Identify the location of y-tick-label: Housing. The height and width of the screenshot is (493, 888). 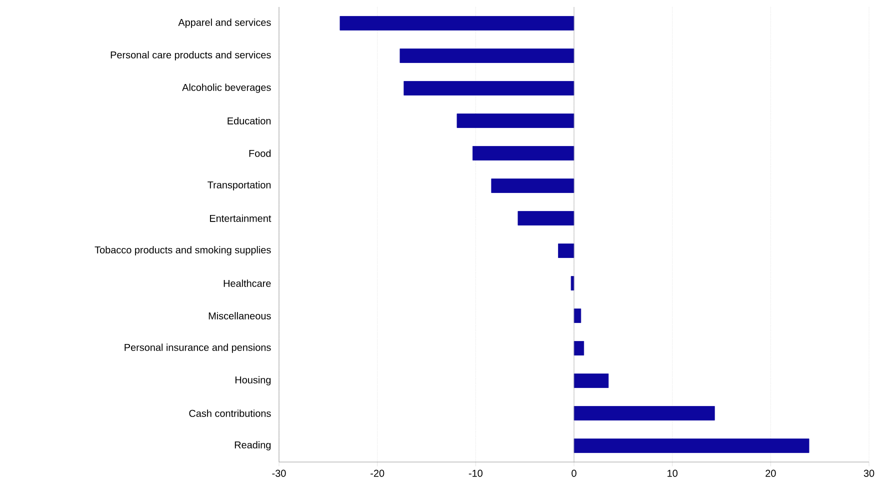
(253, 381).